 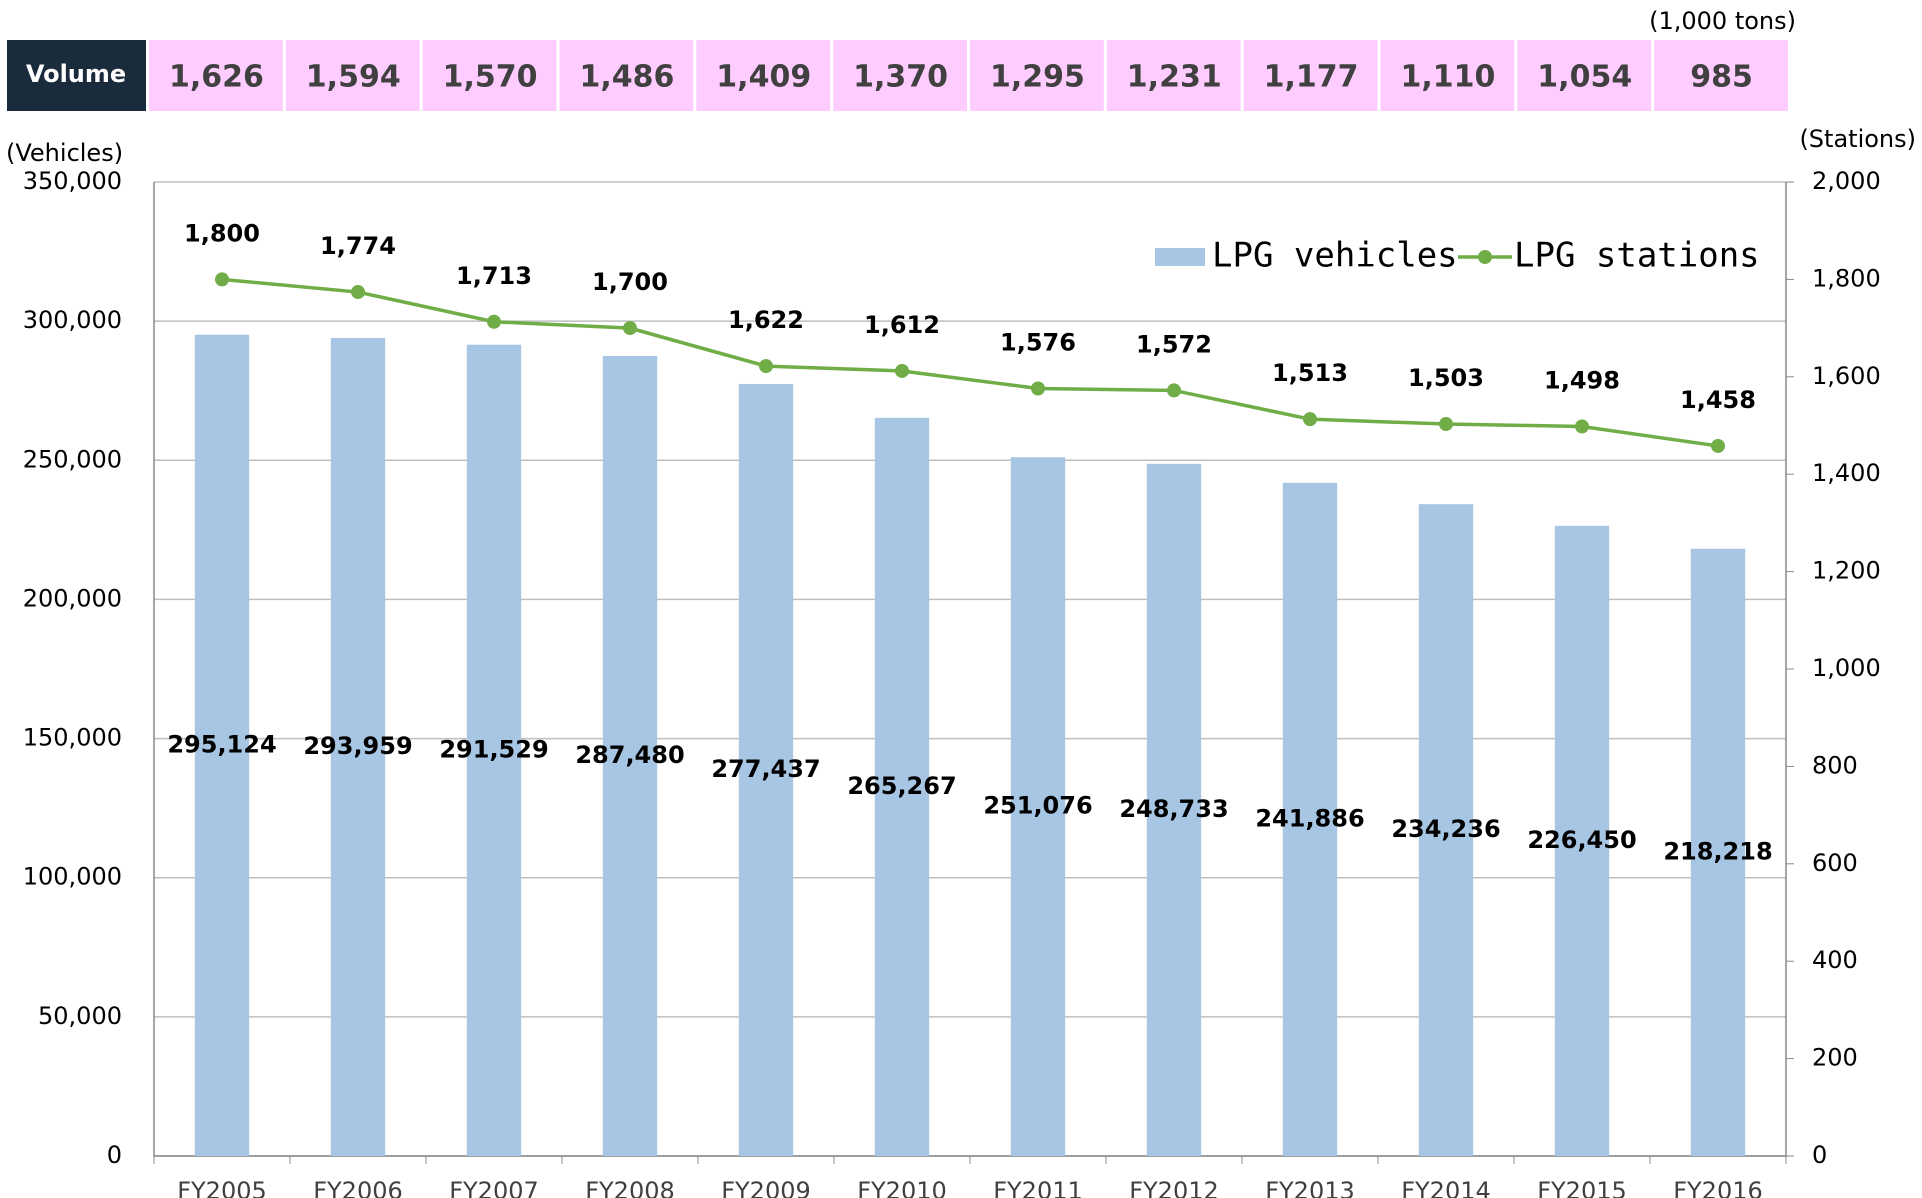 What do you see at coordinates (1846, 278) in the screenshot?
I see `y2-tick-label: 1,800` at bounding box center [1846, 278].